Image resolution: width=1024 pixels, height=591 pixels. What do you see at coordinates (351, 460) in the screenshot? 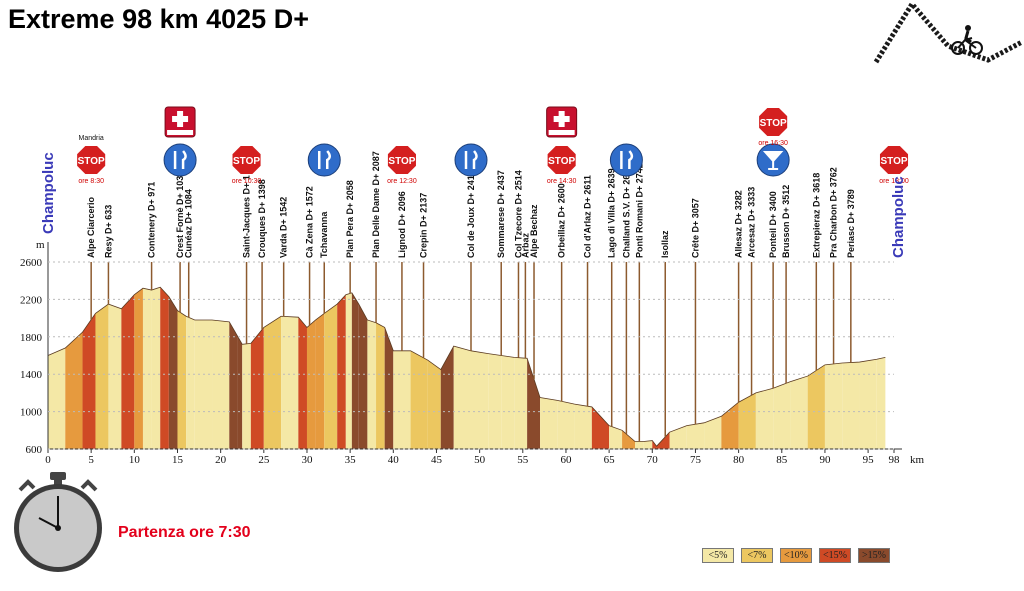
I see `x-tick-label: 35` at bounding box center [351, 460].